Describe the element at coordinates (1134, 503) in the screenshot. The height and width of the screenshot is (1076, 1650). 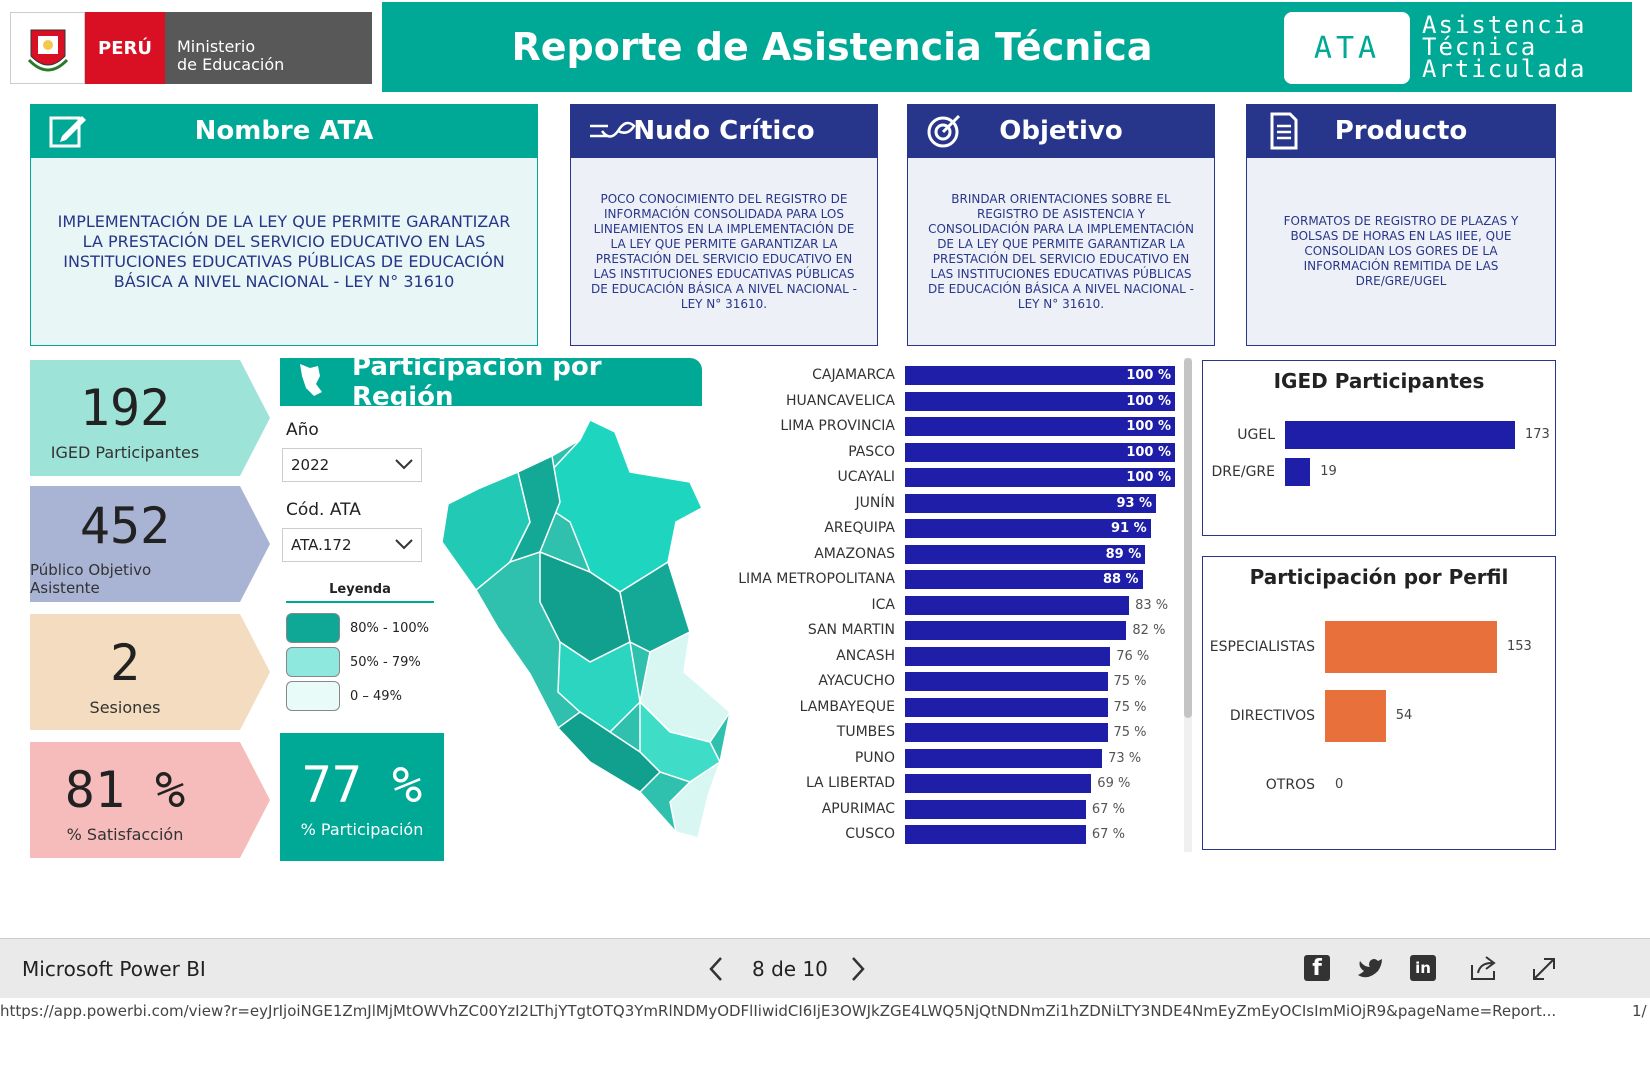
I see `bar-value: 93 %` at that location.